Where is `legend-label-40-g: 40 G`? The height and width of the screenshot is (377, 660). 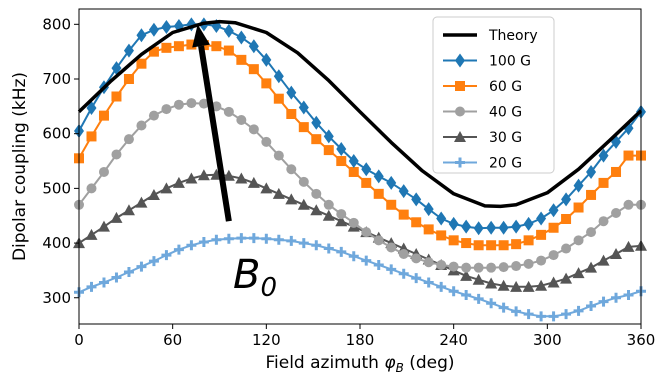 legend-label-40-g: 40 G is located at coordinates (505, 113).